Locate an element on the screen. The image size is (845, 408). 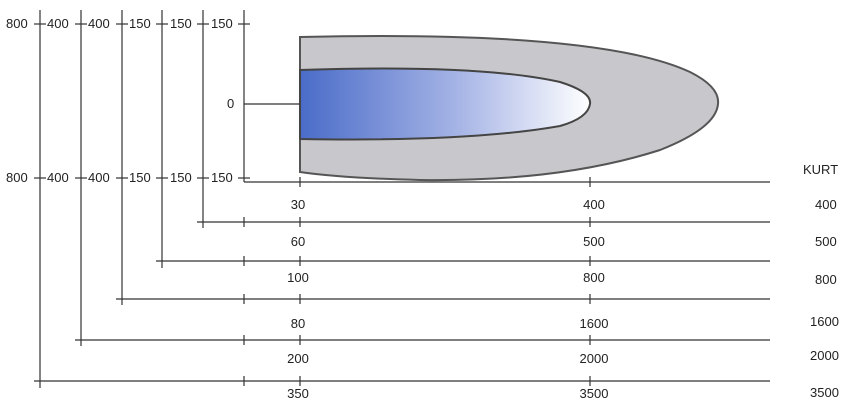
kurt-header: KURT is located at coordinates (821, 169).